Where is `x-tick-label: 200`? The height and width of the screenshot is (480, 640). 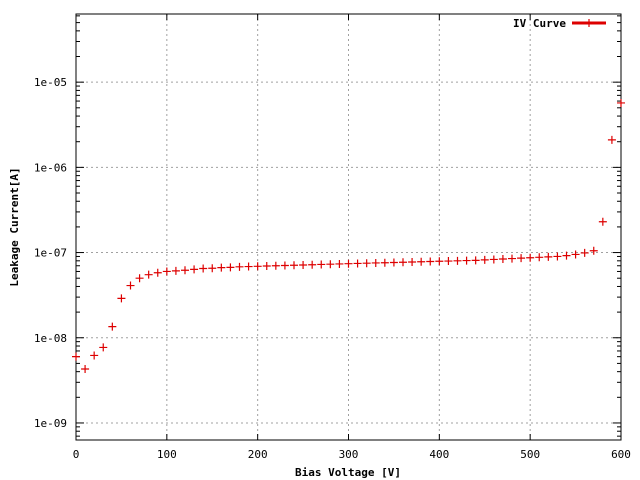 x-tick-label: 200 is located at coordinates (258, 454).